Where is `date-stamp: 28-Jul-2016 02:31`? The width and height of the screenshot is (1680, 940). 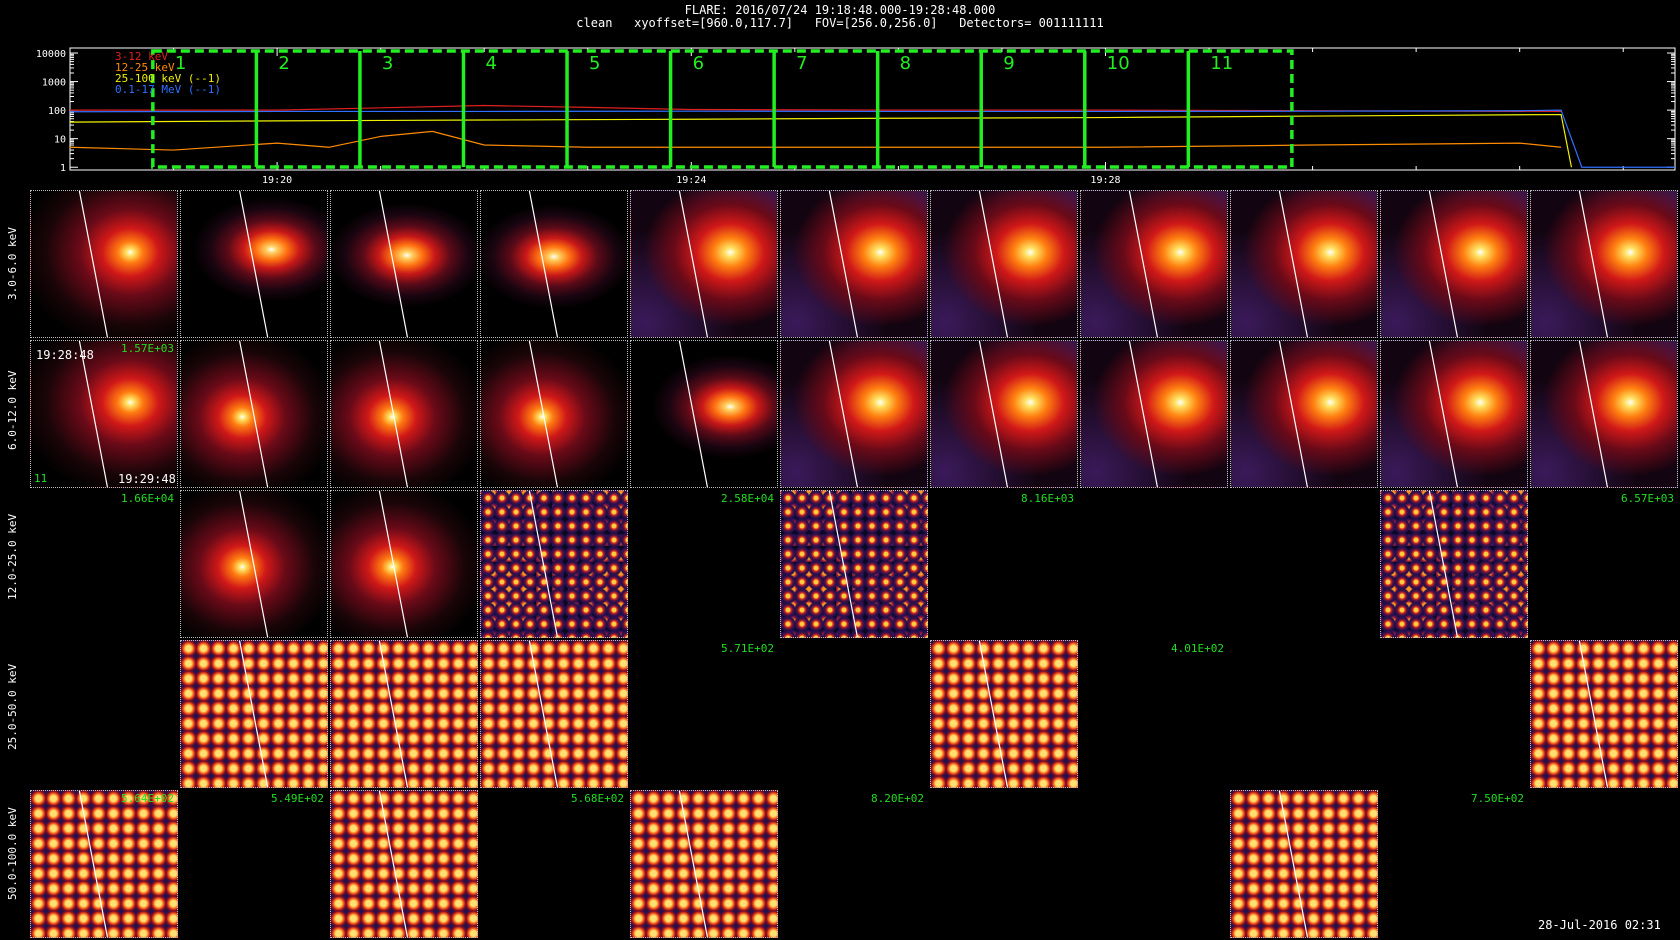
date-stamp: 28-Jul-2016 02:31 is located at coordinates (1599, 925).